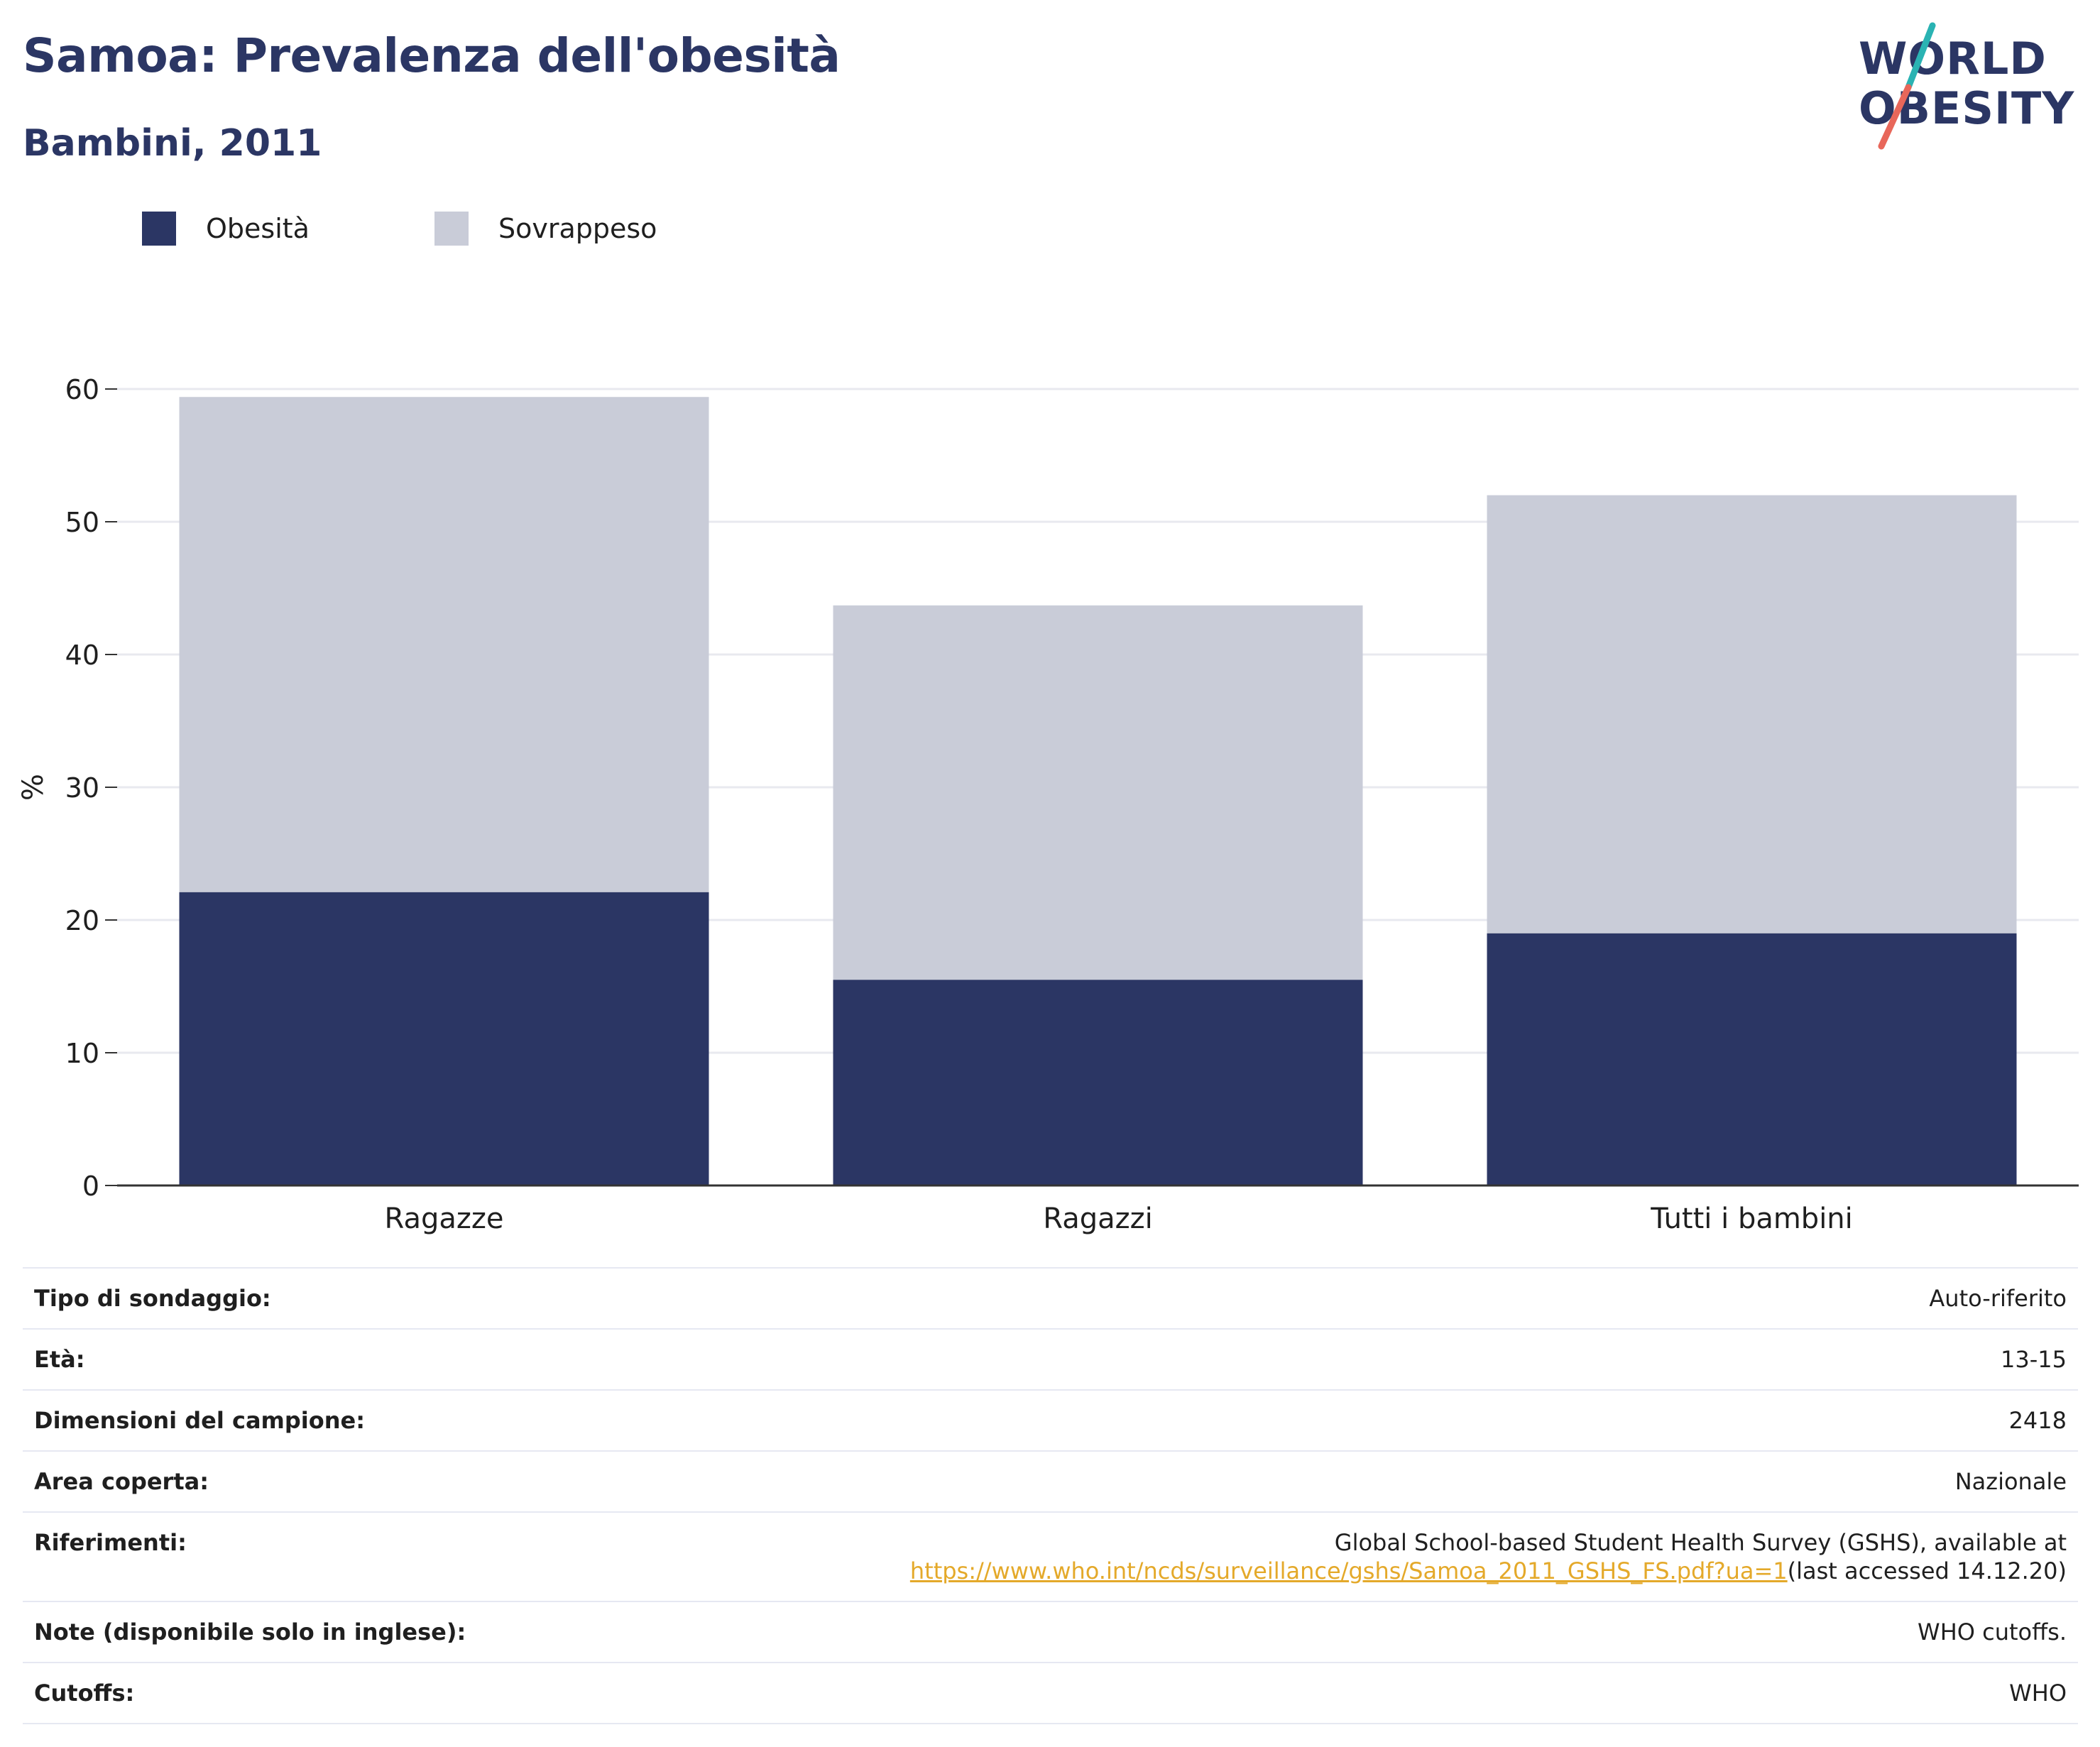 Image resolution: width=2100 pixels, height=1747 pixels. What do you see at coordinates (82, 920) in the screenshot?
I see `y-tick-label: 20` at bounding box center [82, 920].